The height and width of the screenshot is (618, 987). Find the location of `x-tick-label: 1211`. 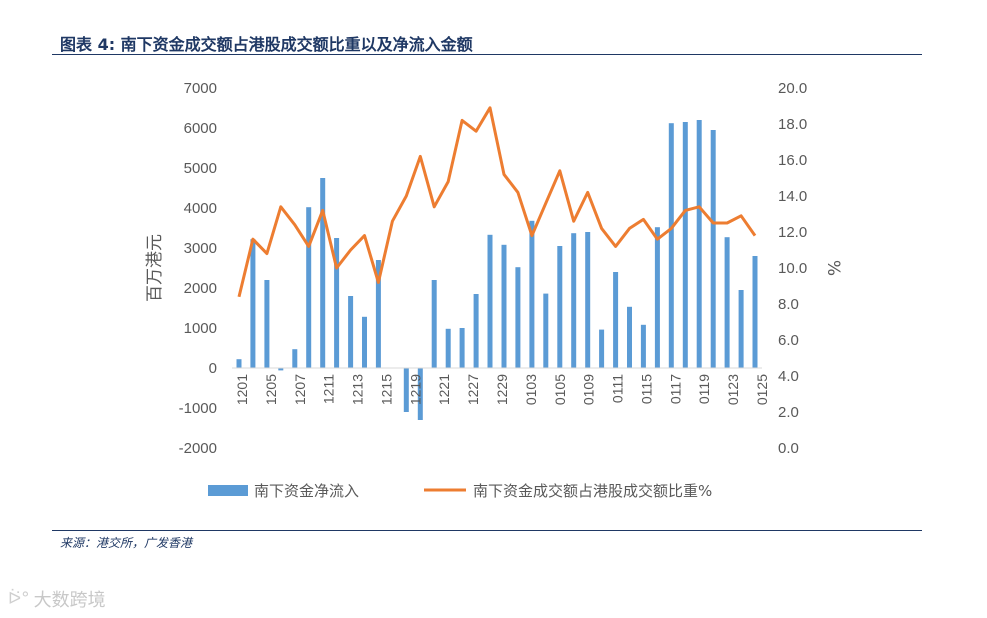

x-tick-label: 1211 is located at coordinates (329, 389).